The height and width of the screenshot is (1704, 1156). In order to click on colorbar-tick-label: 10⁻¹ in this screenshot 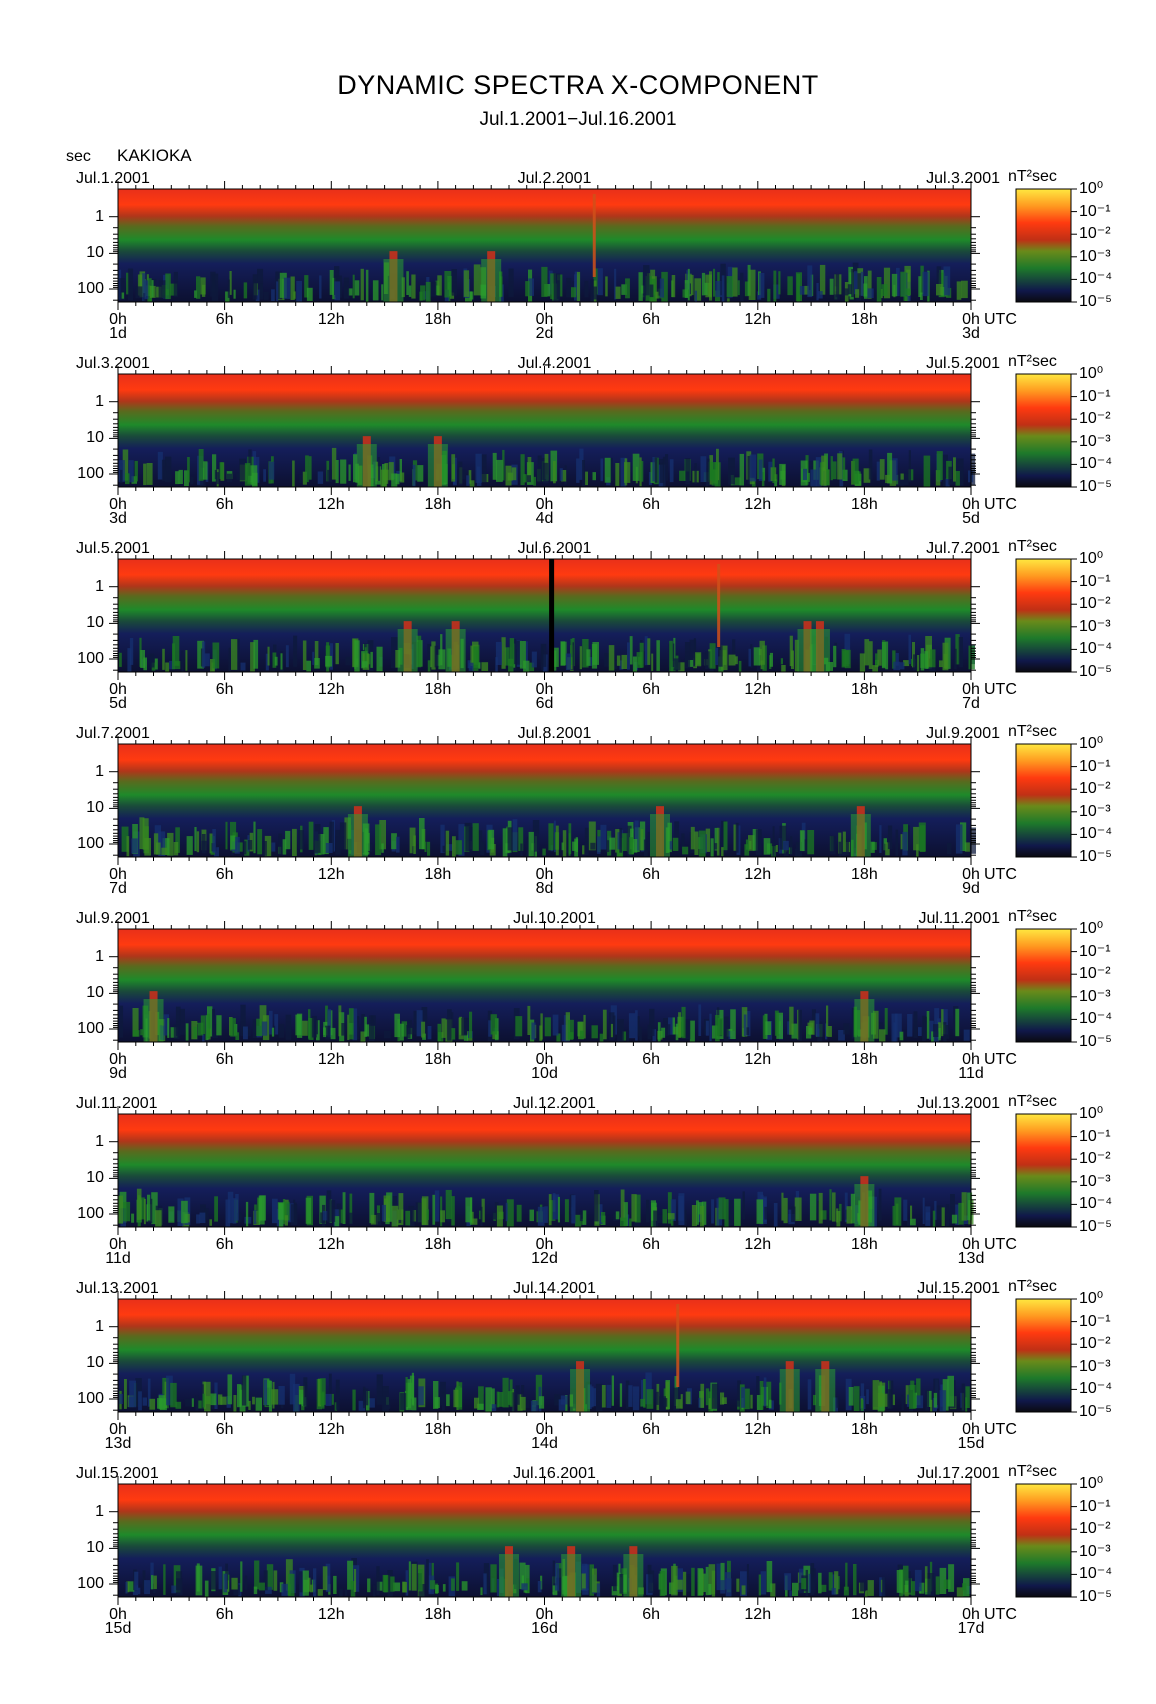, I will do `click(1095, 1321)`.